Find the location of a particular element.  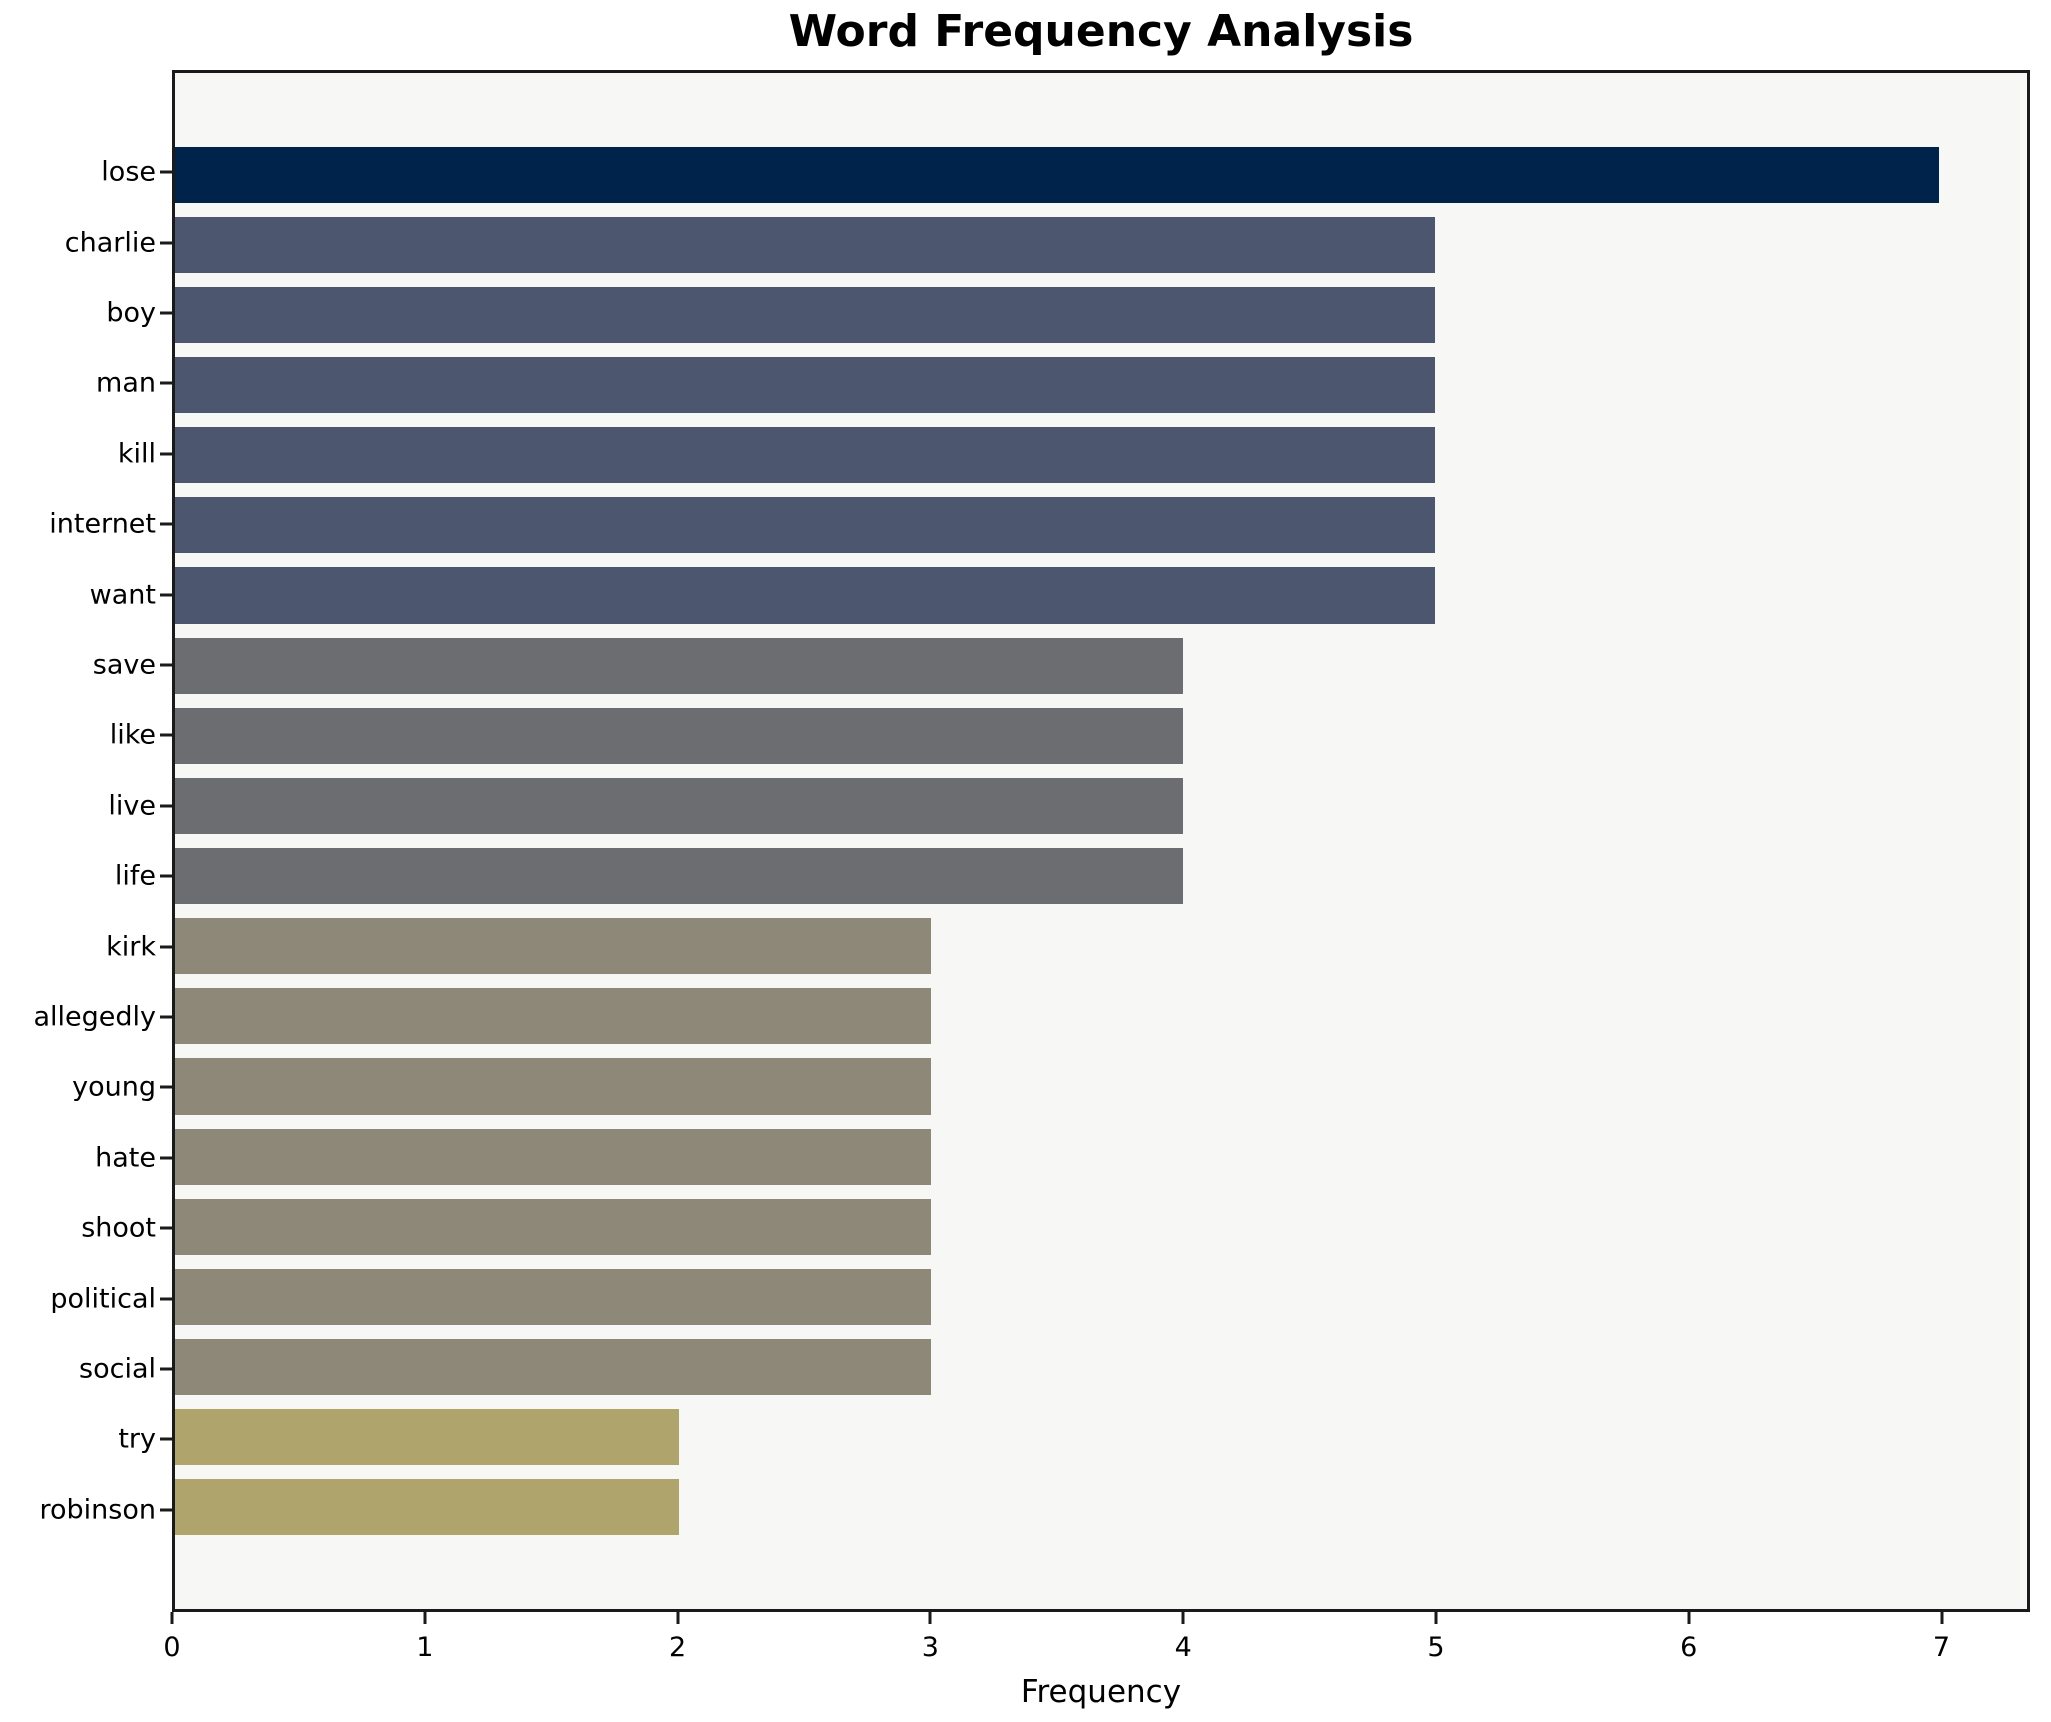

bar-allegedly is located at coordinates (553, 1016).